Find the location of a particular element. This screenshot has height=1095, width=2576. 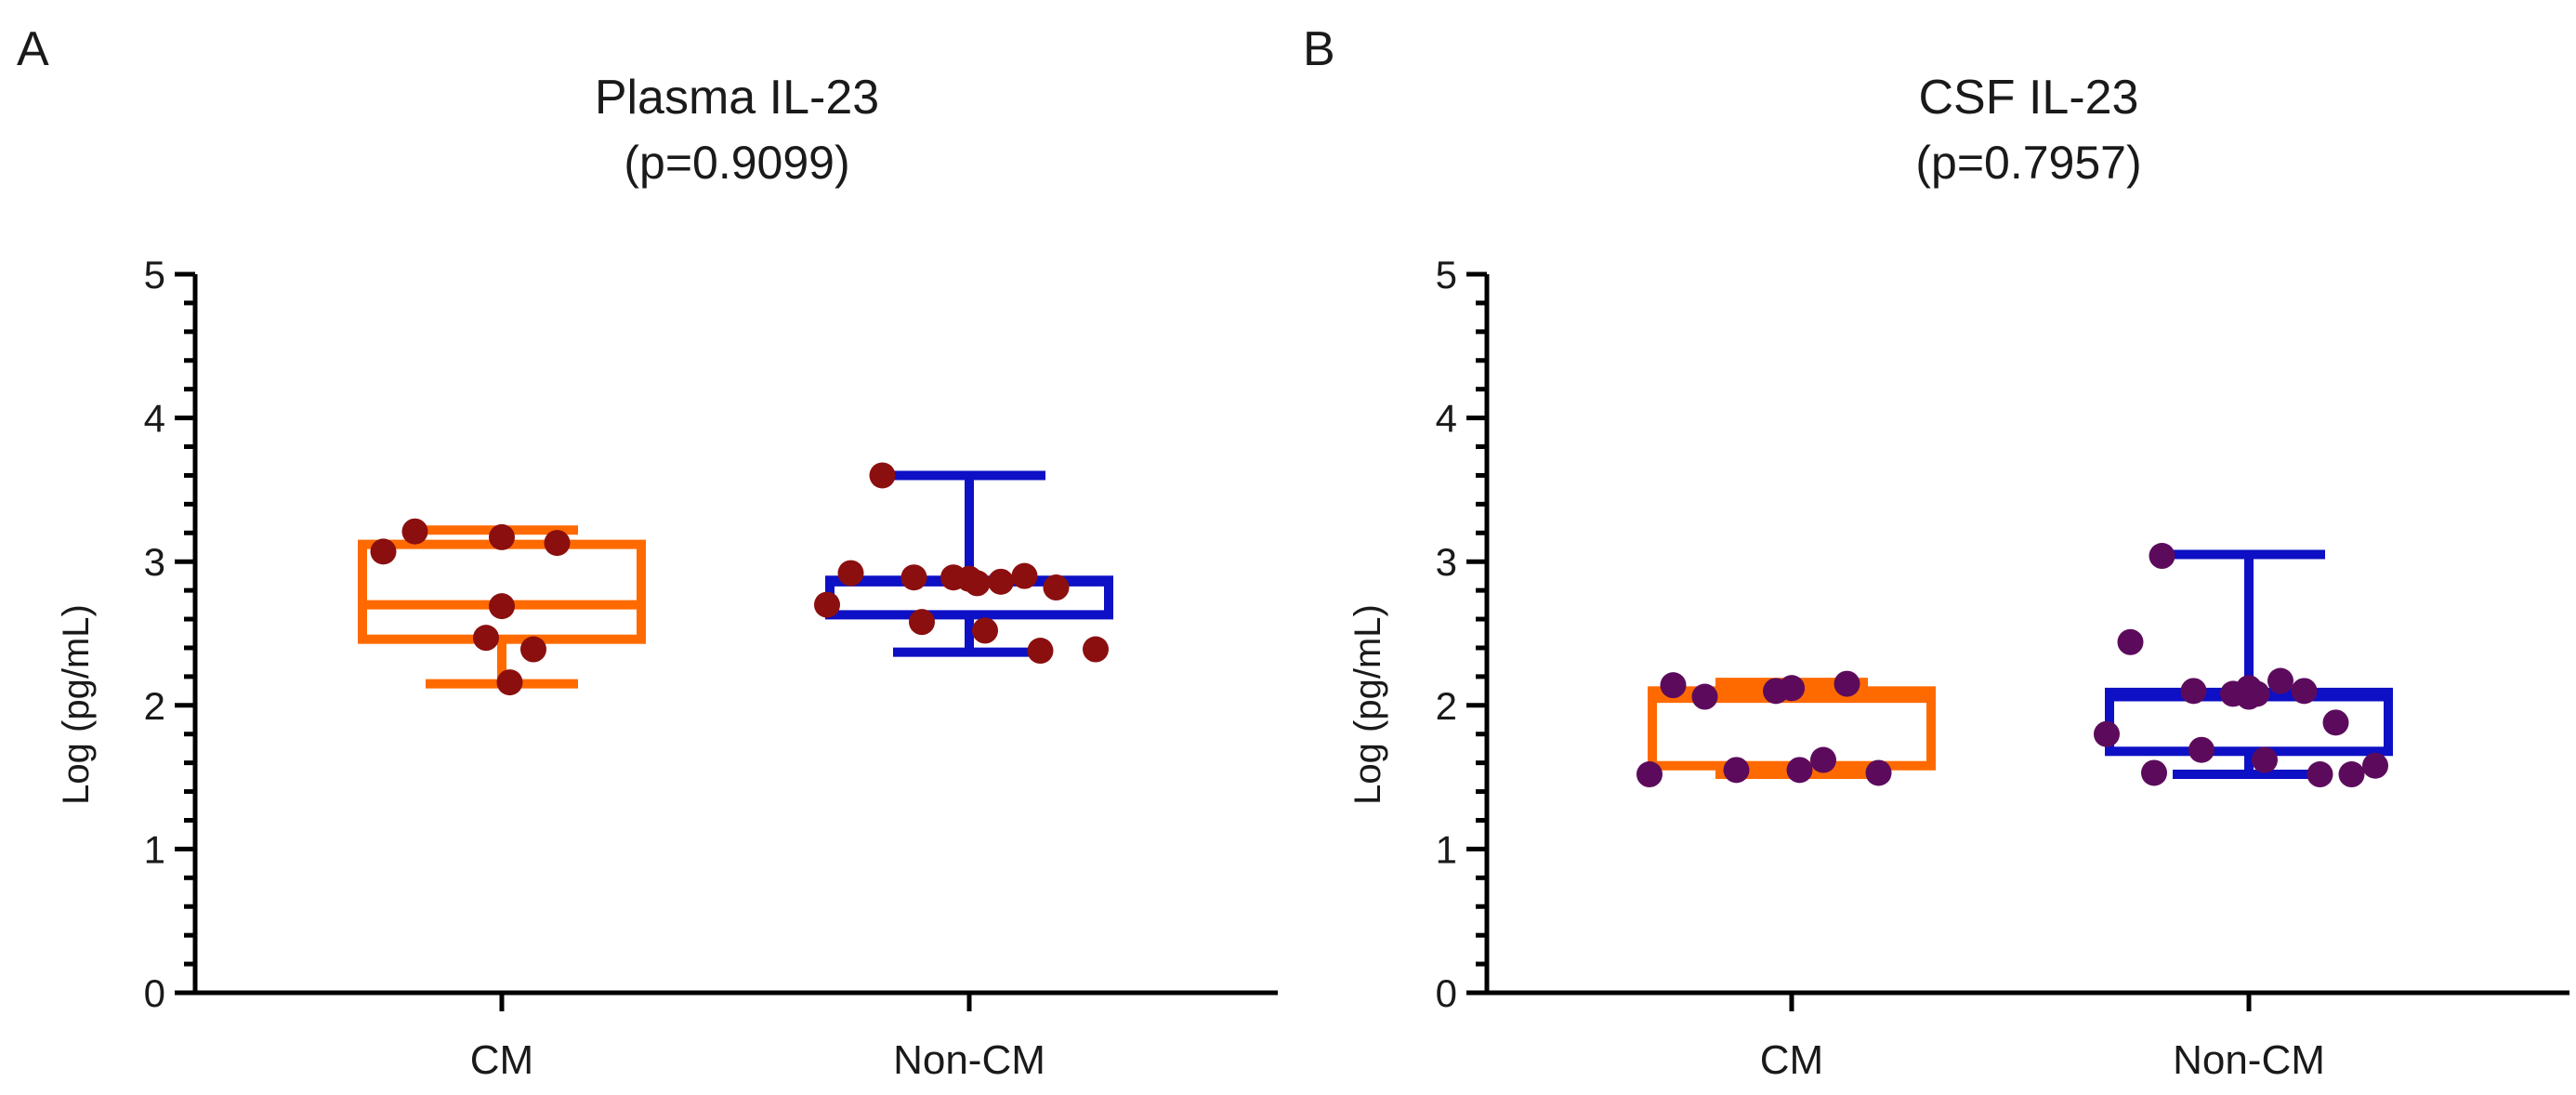

panel-a-y-tick-label: 3 is located at coordinates (154, 562).